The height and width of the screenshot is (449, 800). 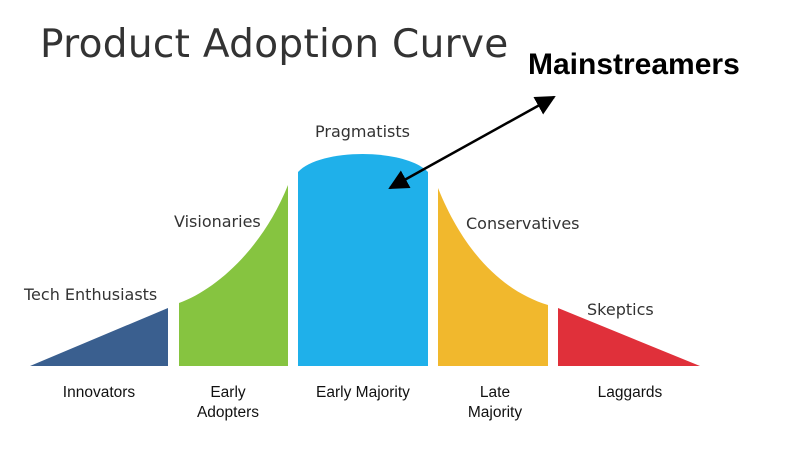 I want to click on late-majority-label: Late Majority, so click(x=495, y=402).